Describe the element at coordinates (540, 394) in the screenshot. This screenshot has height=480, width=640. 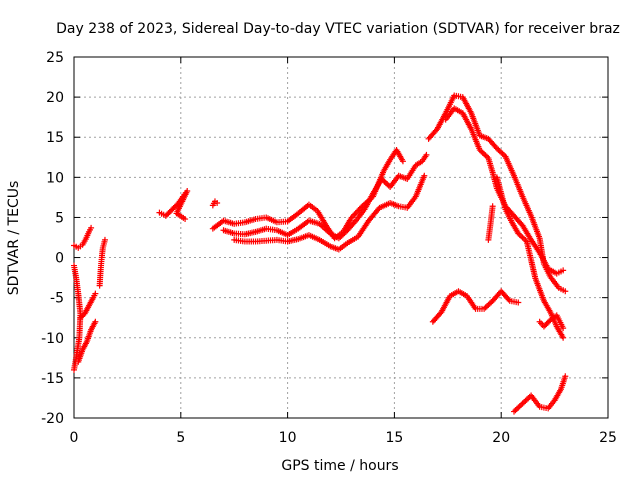
I see `series-pass-night` at that location.